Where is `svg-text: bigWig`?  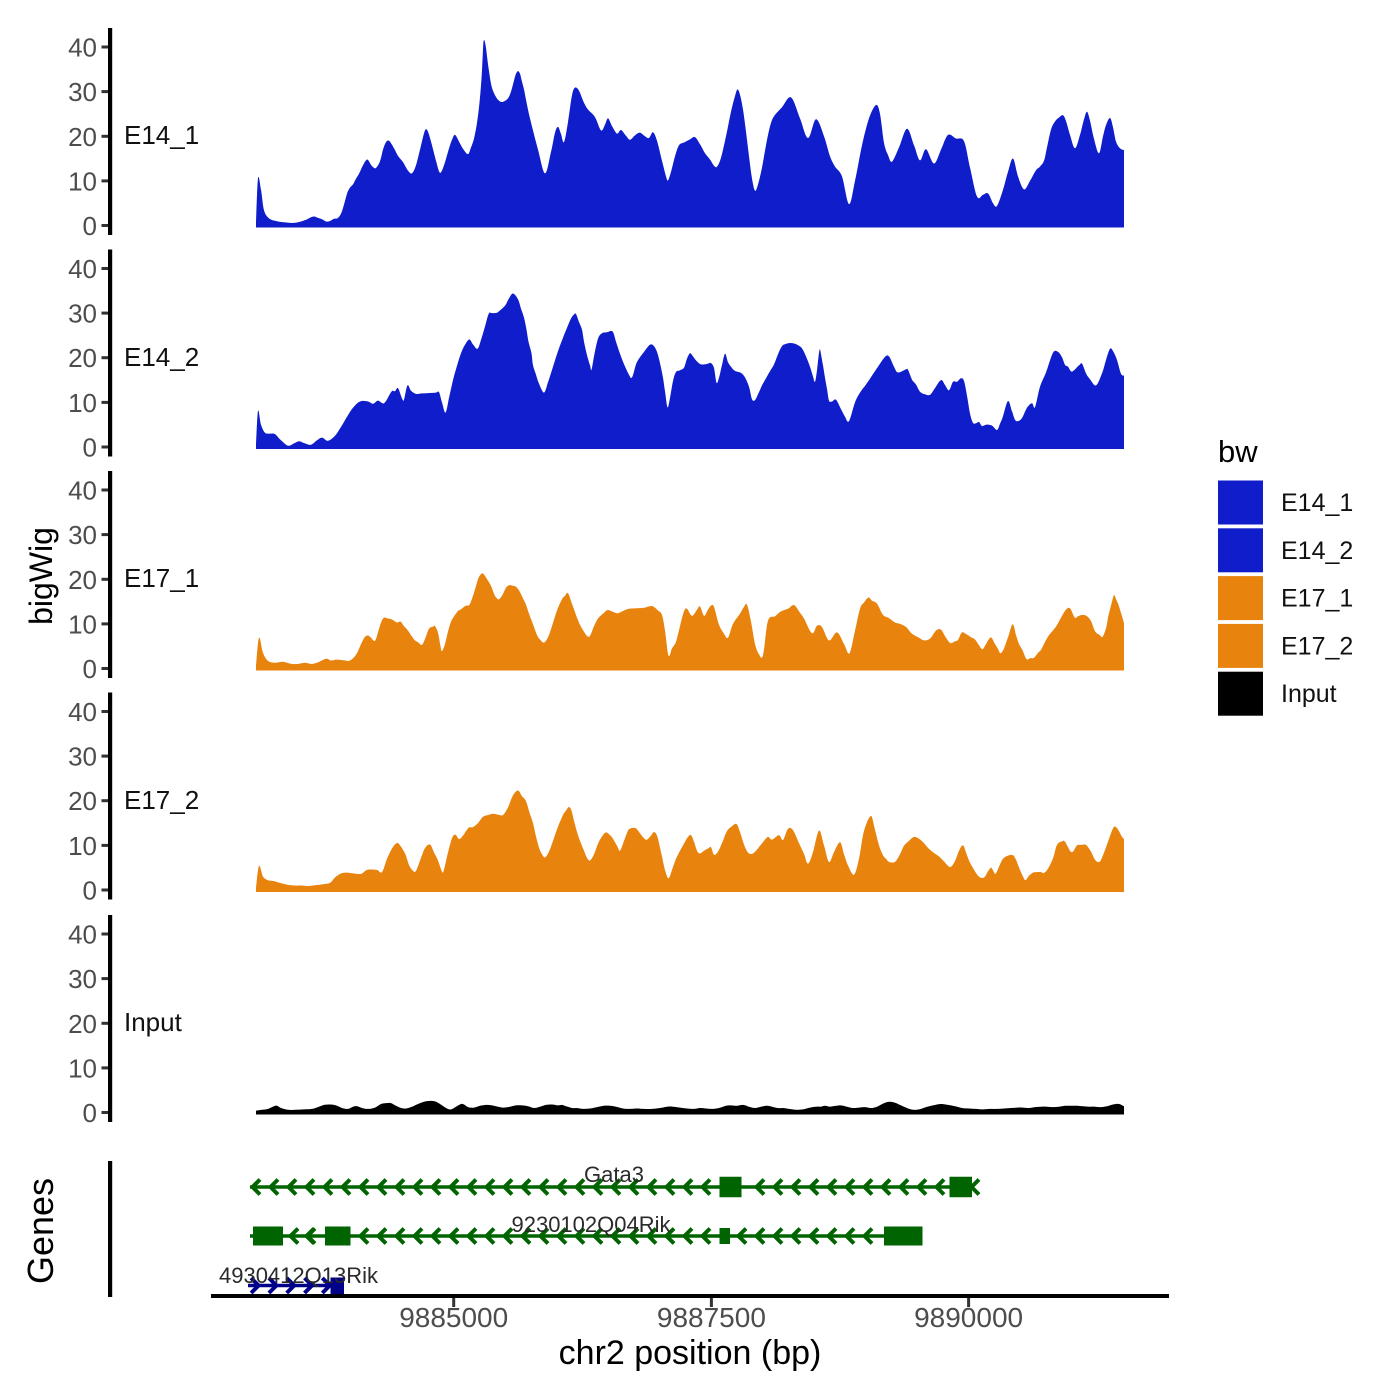
svg-text: bigWig is located at coordinates (41, 576).